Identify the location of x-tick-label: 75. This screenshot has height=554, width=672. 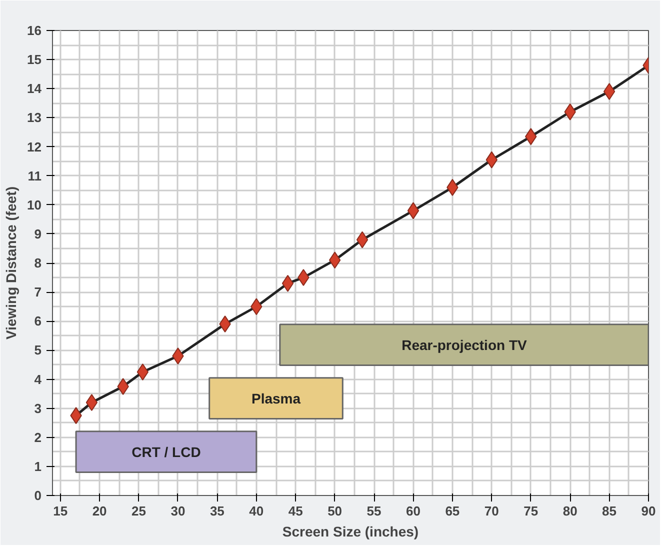
(531, 511).